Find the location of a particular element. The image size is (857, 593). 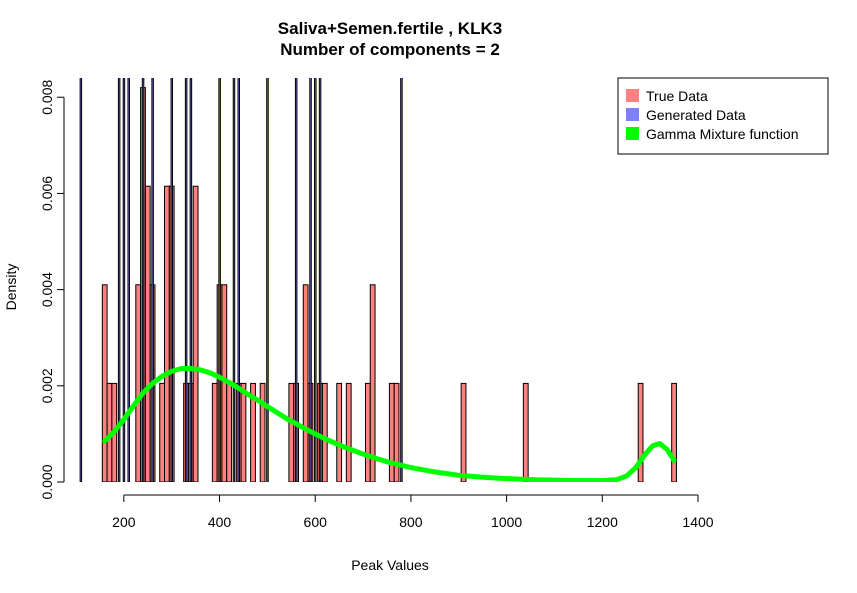

chart-title: Saliva+Semen.fertile , KLK3 is located at coordinates (390, 28).